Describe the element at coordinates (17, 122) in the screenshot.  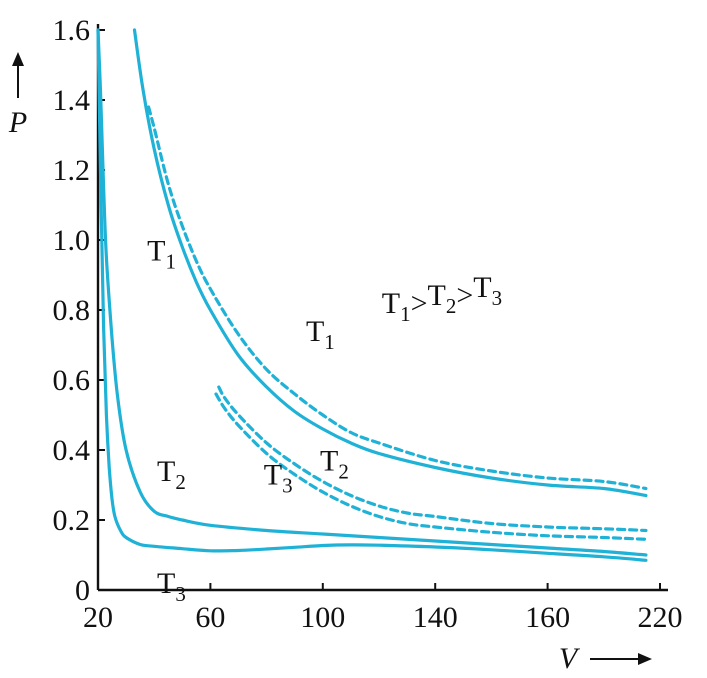
I see `y-axis-label: P` at that location.